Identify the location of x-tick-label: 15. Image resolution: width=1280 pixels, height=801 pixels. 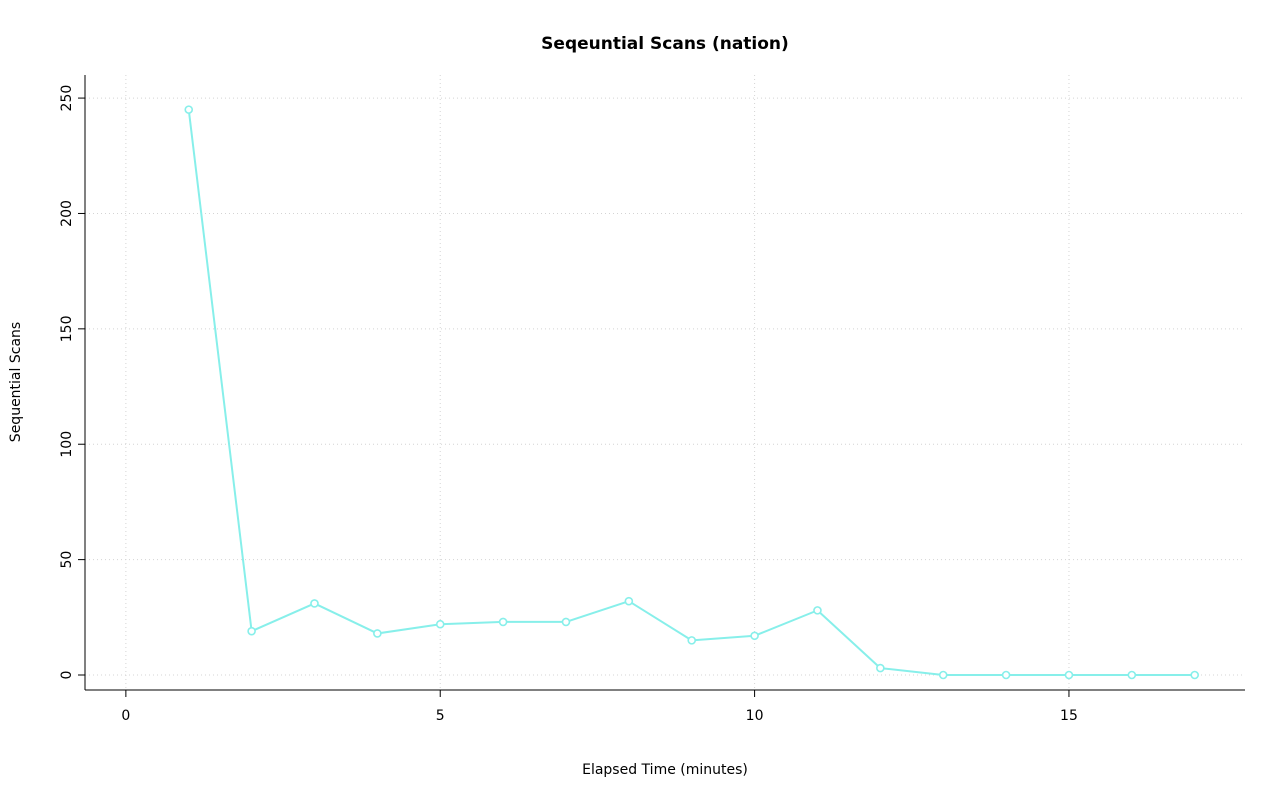
(1069, 716).